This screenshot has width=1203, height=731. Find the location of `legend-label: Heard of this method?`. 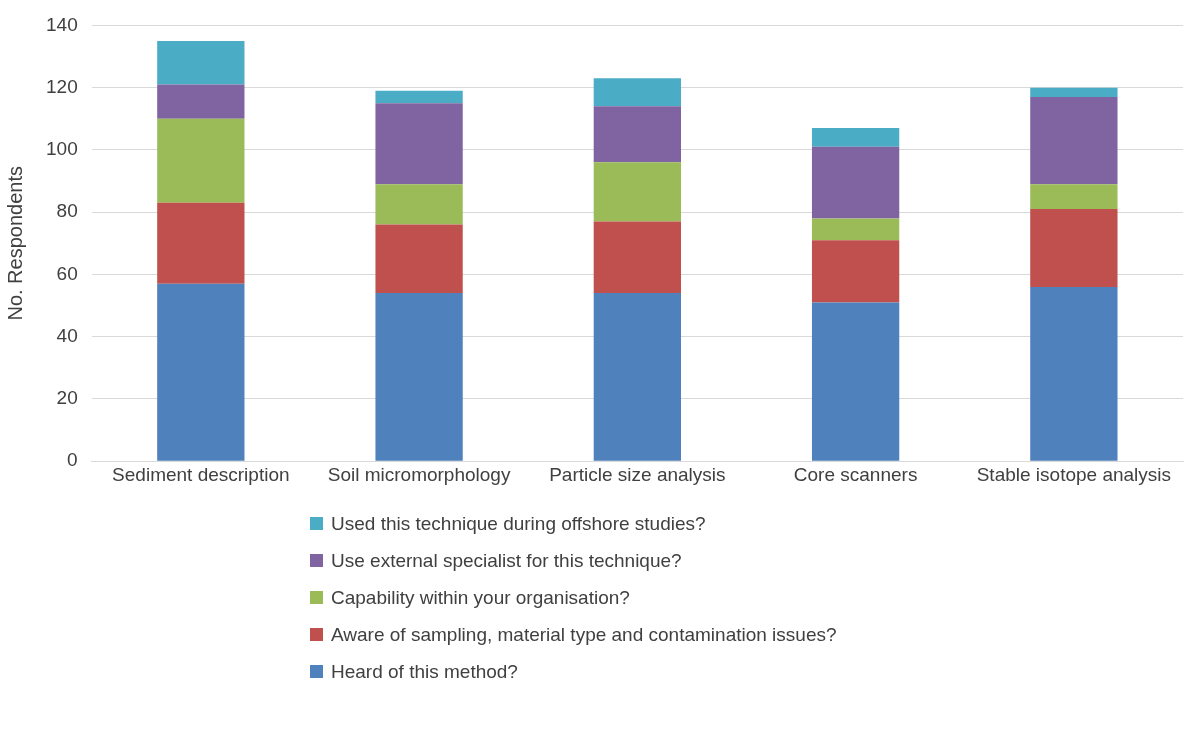

legend-label: Heard of this method? is located at coordinates (424, 671).